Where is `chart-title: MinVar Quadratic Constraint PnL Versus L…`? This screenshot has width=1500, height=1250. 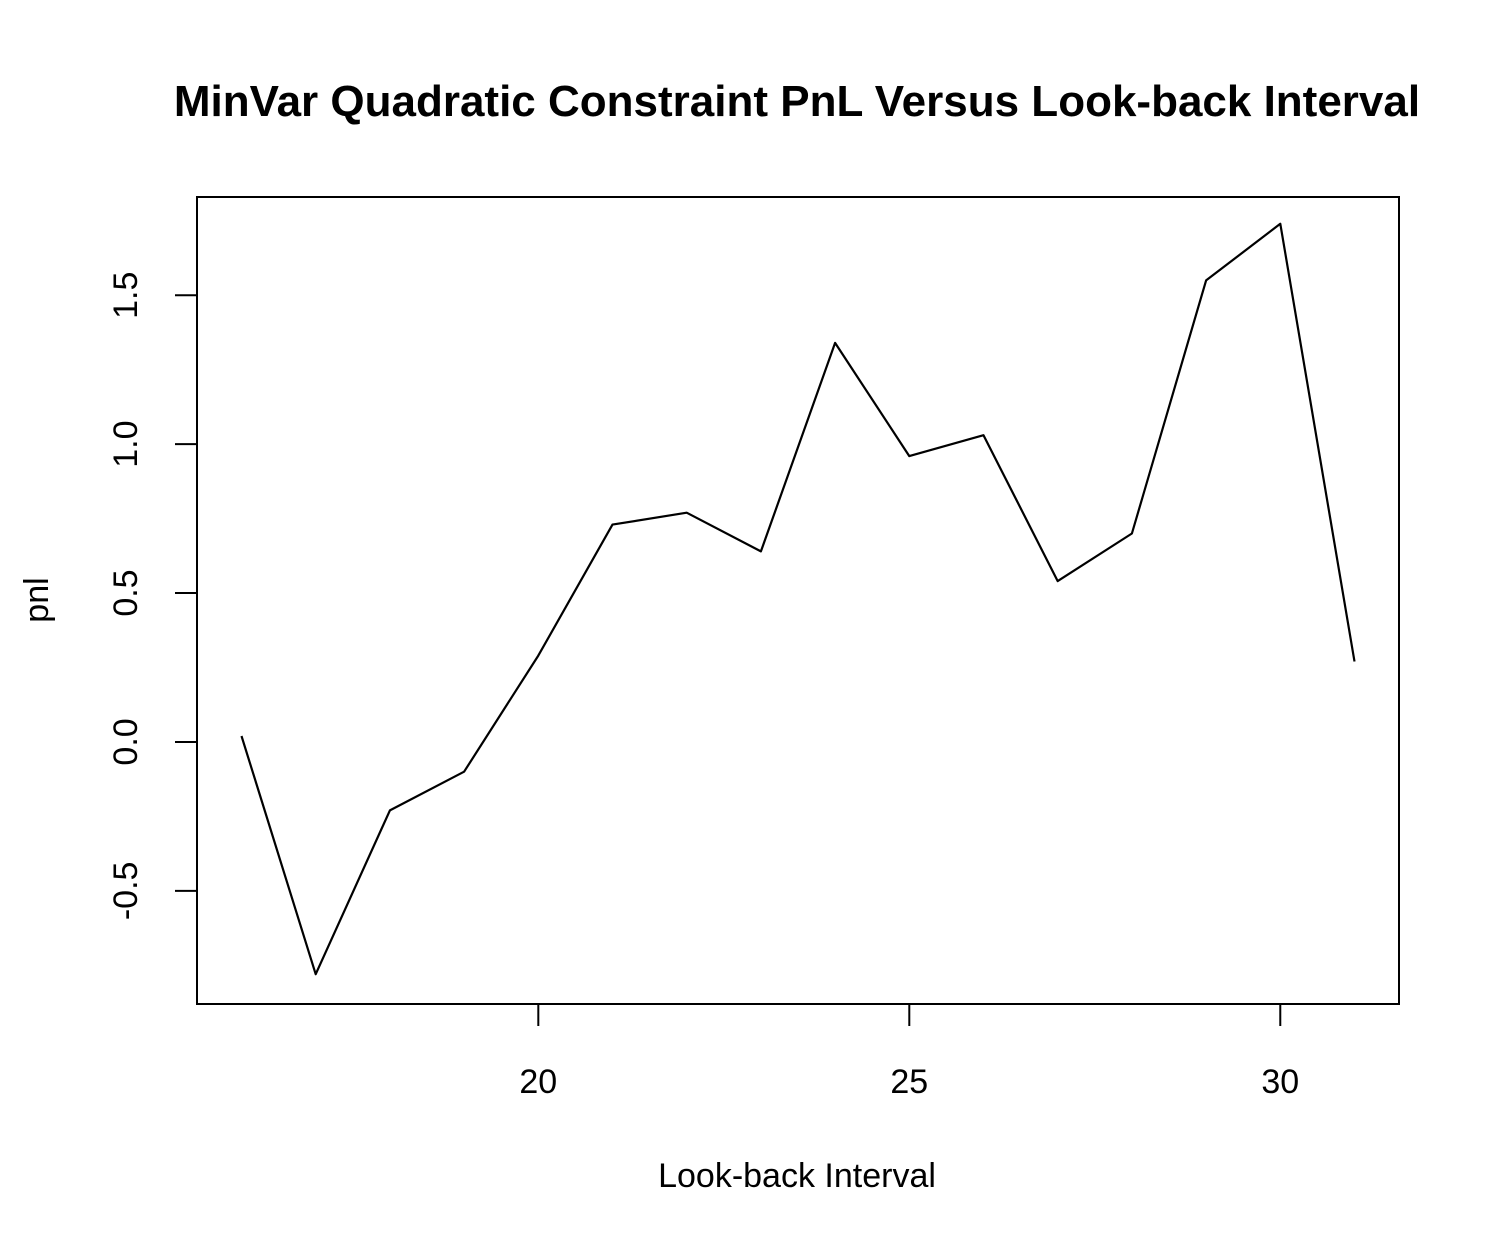 chart-title: MinVar Quadratic Constraint PnL Versus L… is located at coordinates (797, 101).